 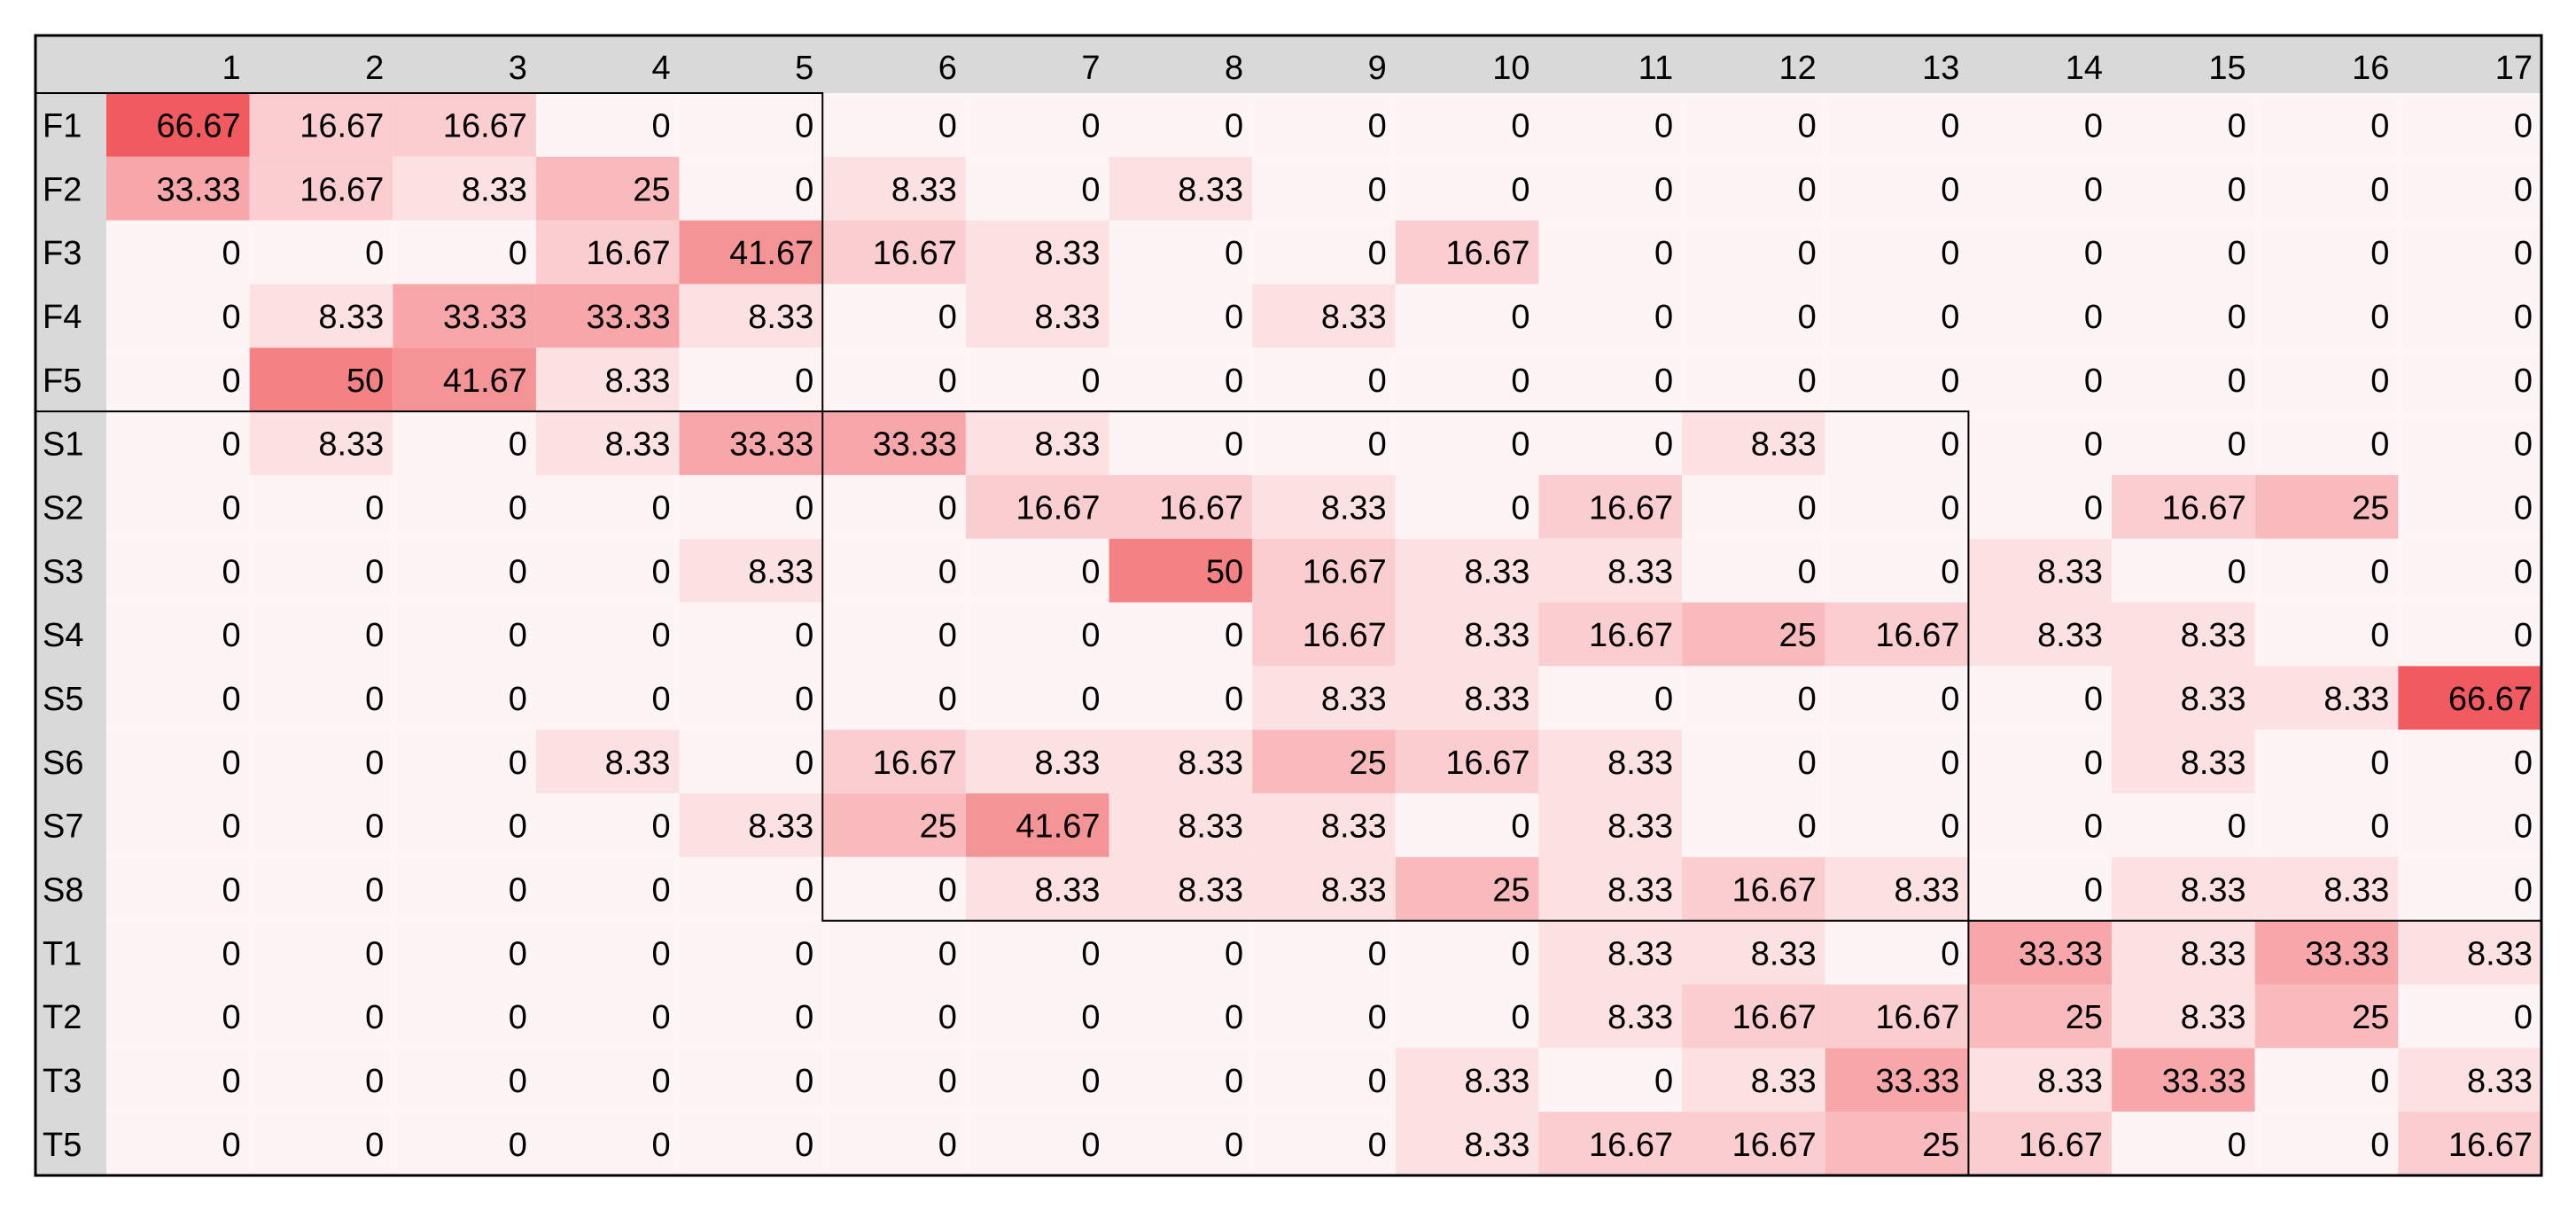 What do you see at coordinates (948, 68) in the screenshot?
I see `column-label: 6` at bounding box center [948, 68].